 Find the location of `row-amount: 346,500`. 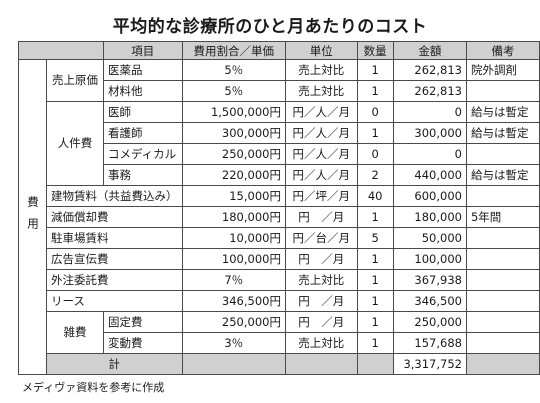

row-amount: 346,500 is located at coordinates (429, 301).